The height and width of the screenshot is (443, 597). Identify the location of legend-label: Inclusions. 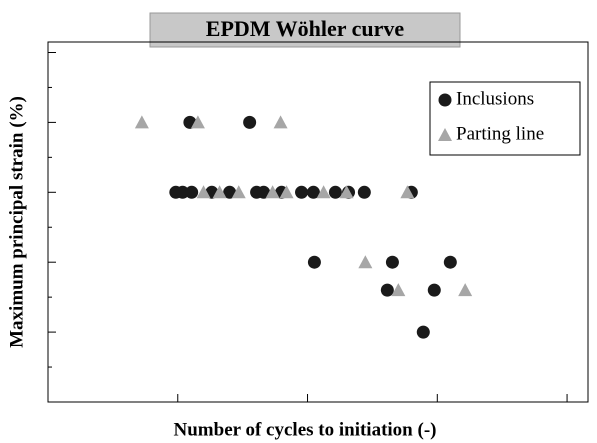
(495, 98).